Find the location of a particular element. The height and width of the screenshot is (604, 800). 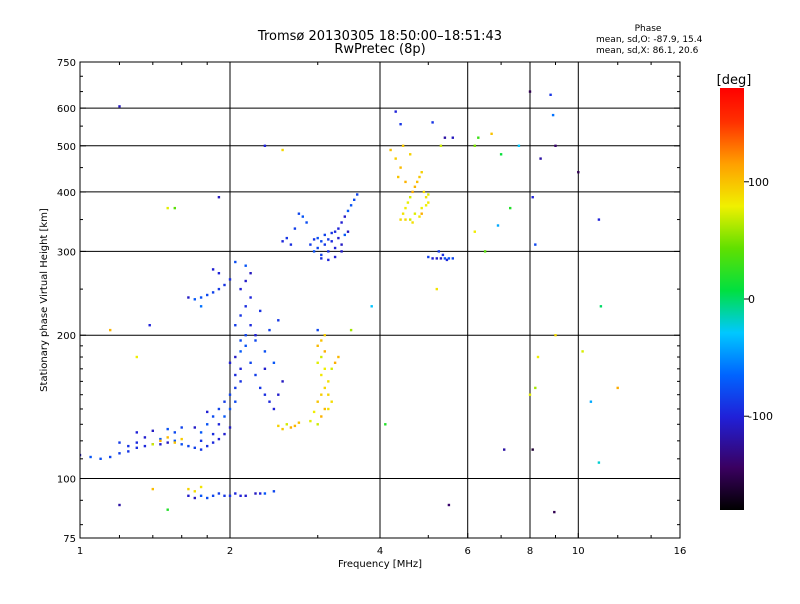

x-tick-label: 8 is located at coordinates (530, 551).